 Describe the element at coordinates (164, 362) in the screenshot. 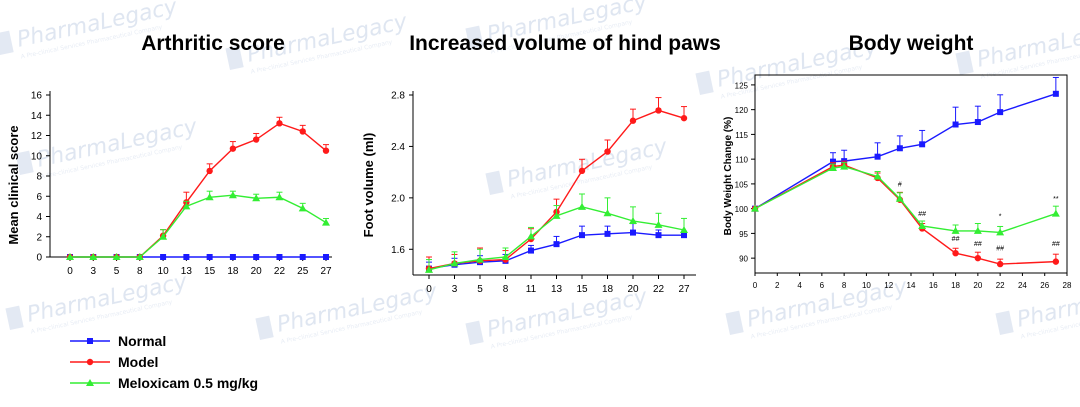

I see `legend: Normal Model Meloxicam 0.5 mg/kg` at that location.